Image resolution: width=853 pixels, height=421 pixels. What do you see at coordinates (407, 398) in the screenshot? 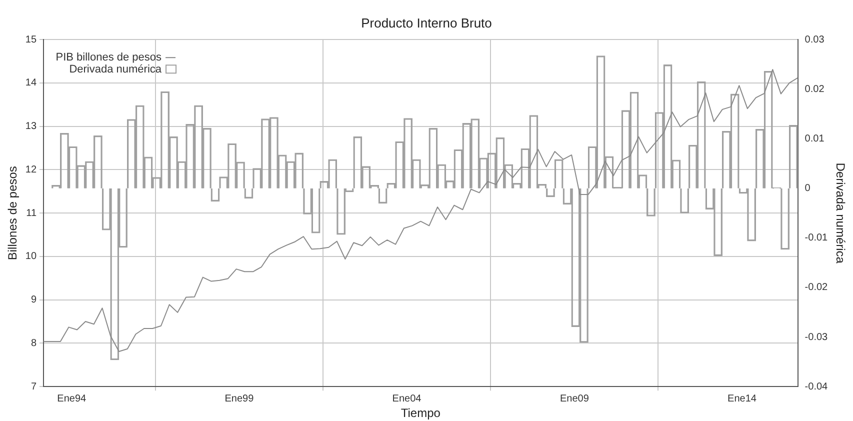
I see `x-tick-label: Ene04` at bounding box center [407, 398].